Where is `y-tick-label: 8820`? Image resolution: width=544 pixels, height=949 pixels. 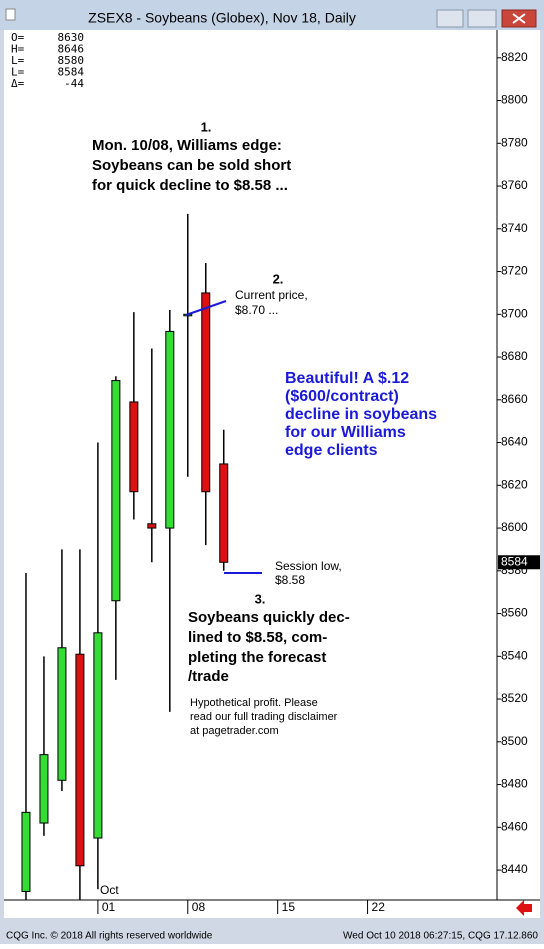 y-tick-label: 8820 is located at coordinates (514, 57).